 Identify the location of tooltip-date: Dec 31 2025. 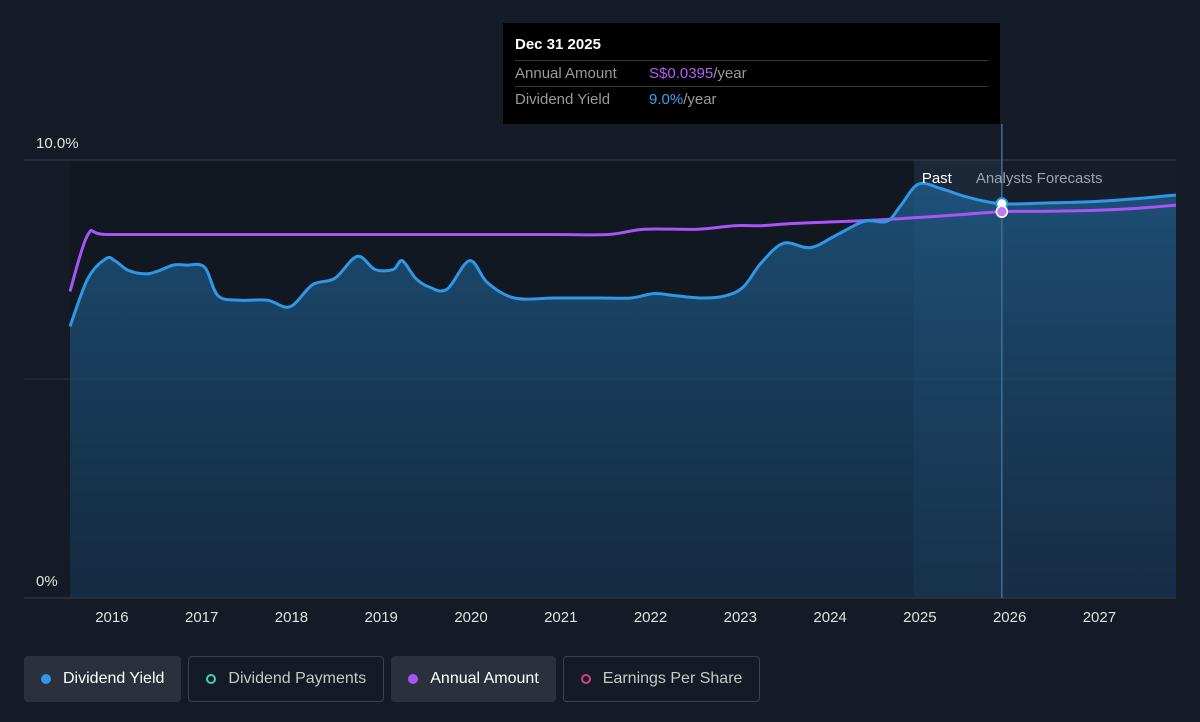
(558, 44).